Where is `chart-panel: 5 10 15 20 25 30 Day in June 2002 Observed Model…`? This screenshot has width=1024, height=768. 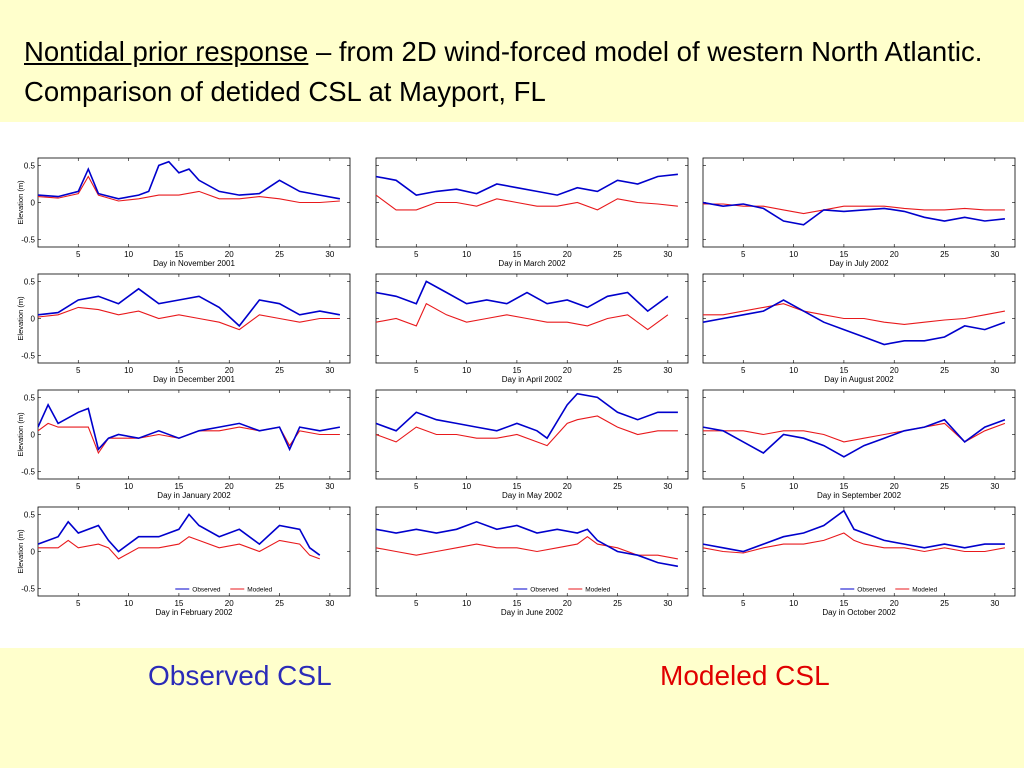
chart-panel: 5 10 15 20 25 30 Day in June 2002 Observed Model… is located at coordinates (532, 561).